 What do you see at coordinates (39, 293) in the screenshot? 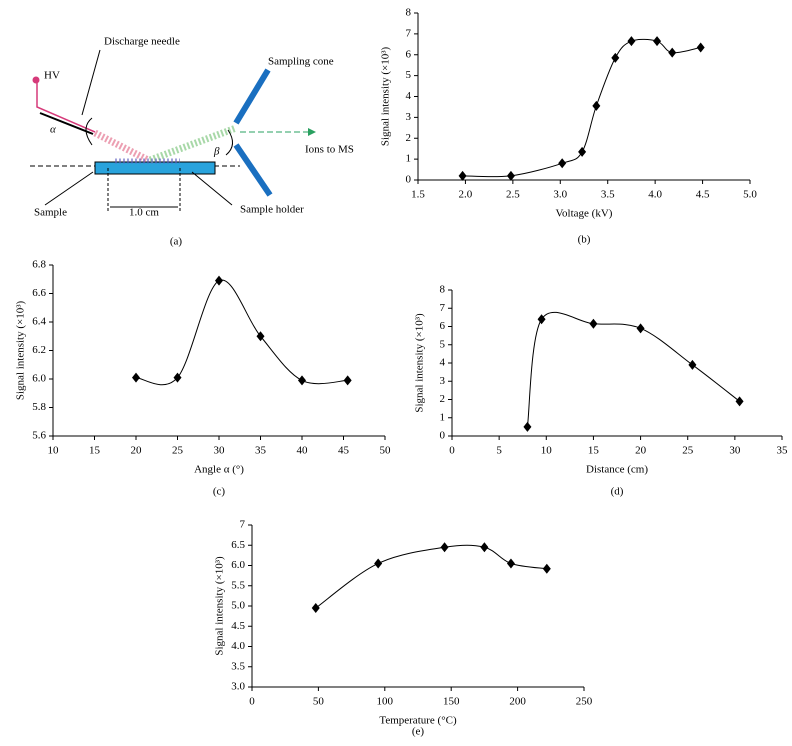
I see `y-tick-label: 6.6` at bounding box center [39, 293].